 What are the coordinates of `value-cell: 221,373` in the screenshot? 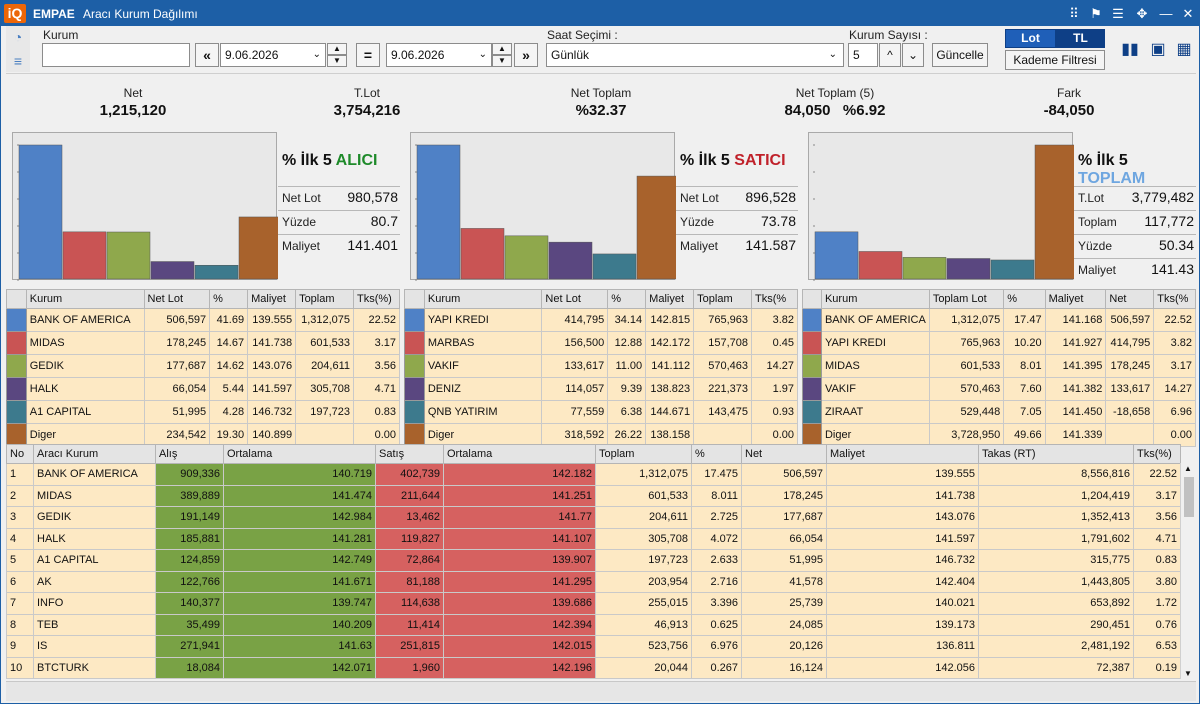 It's located at (723, 389).